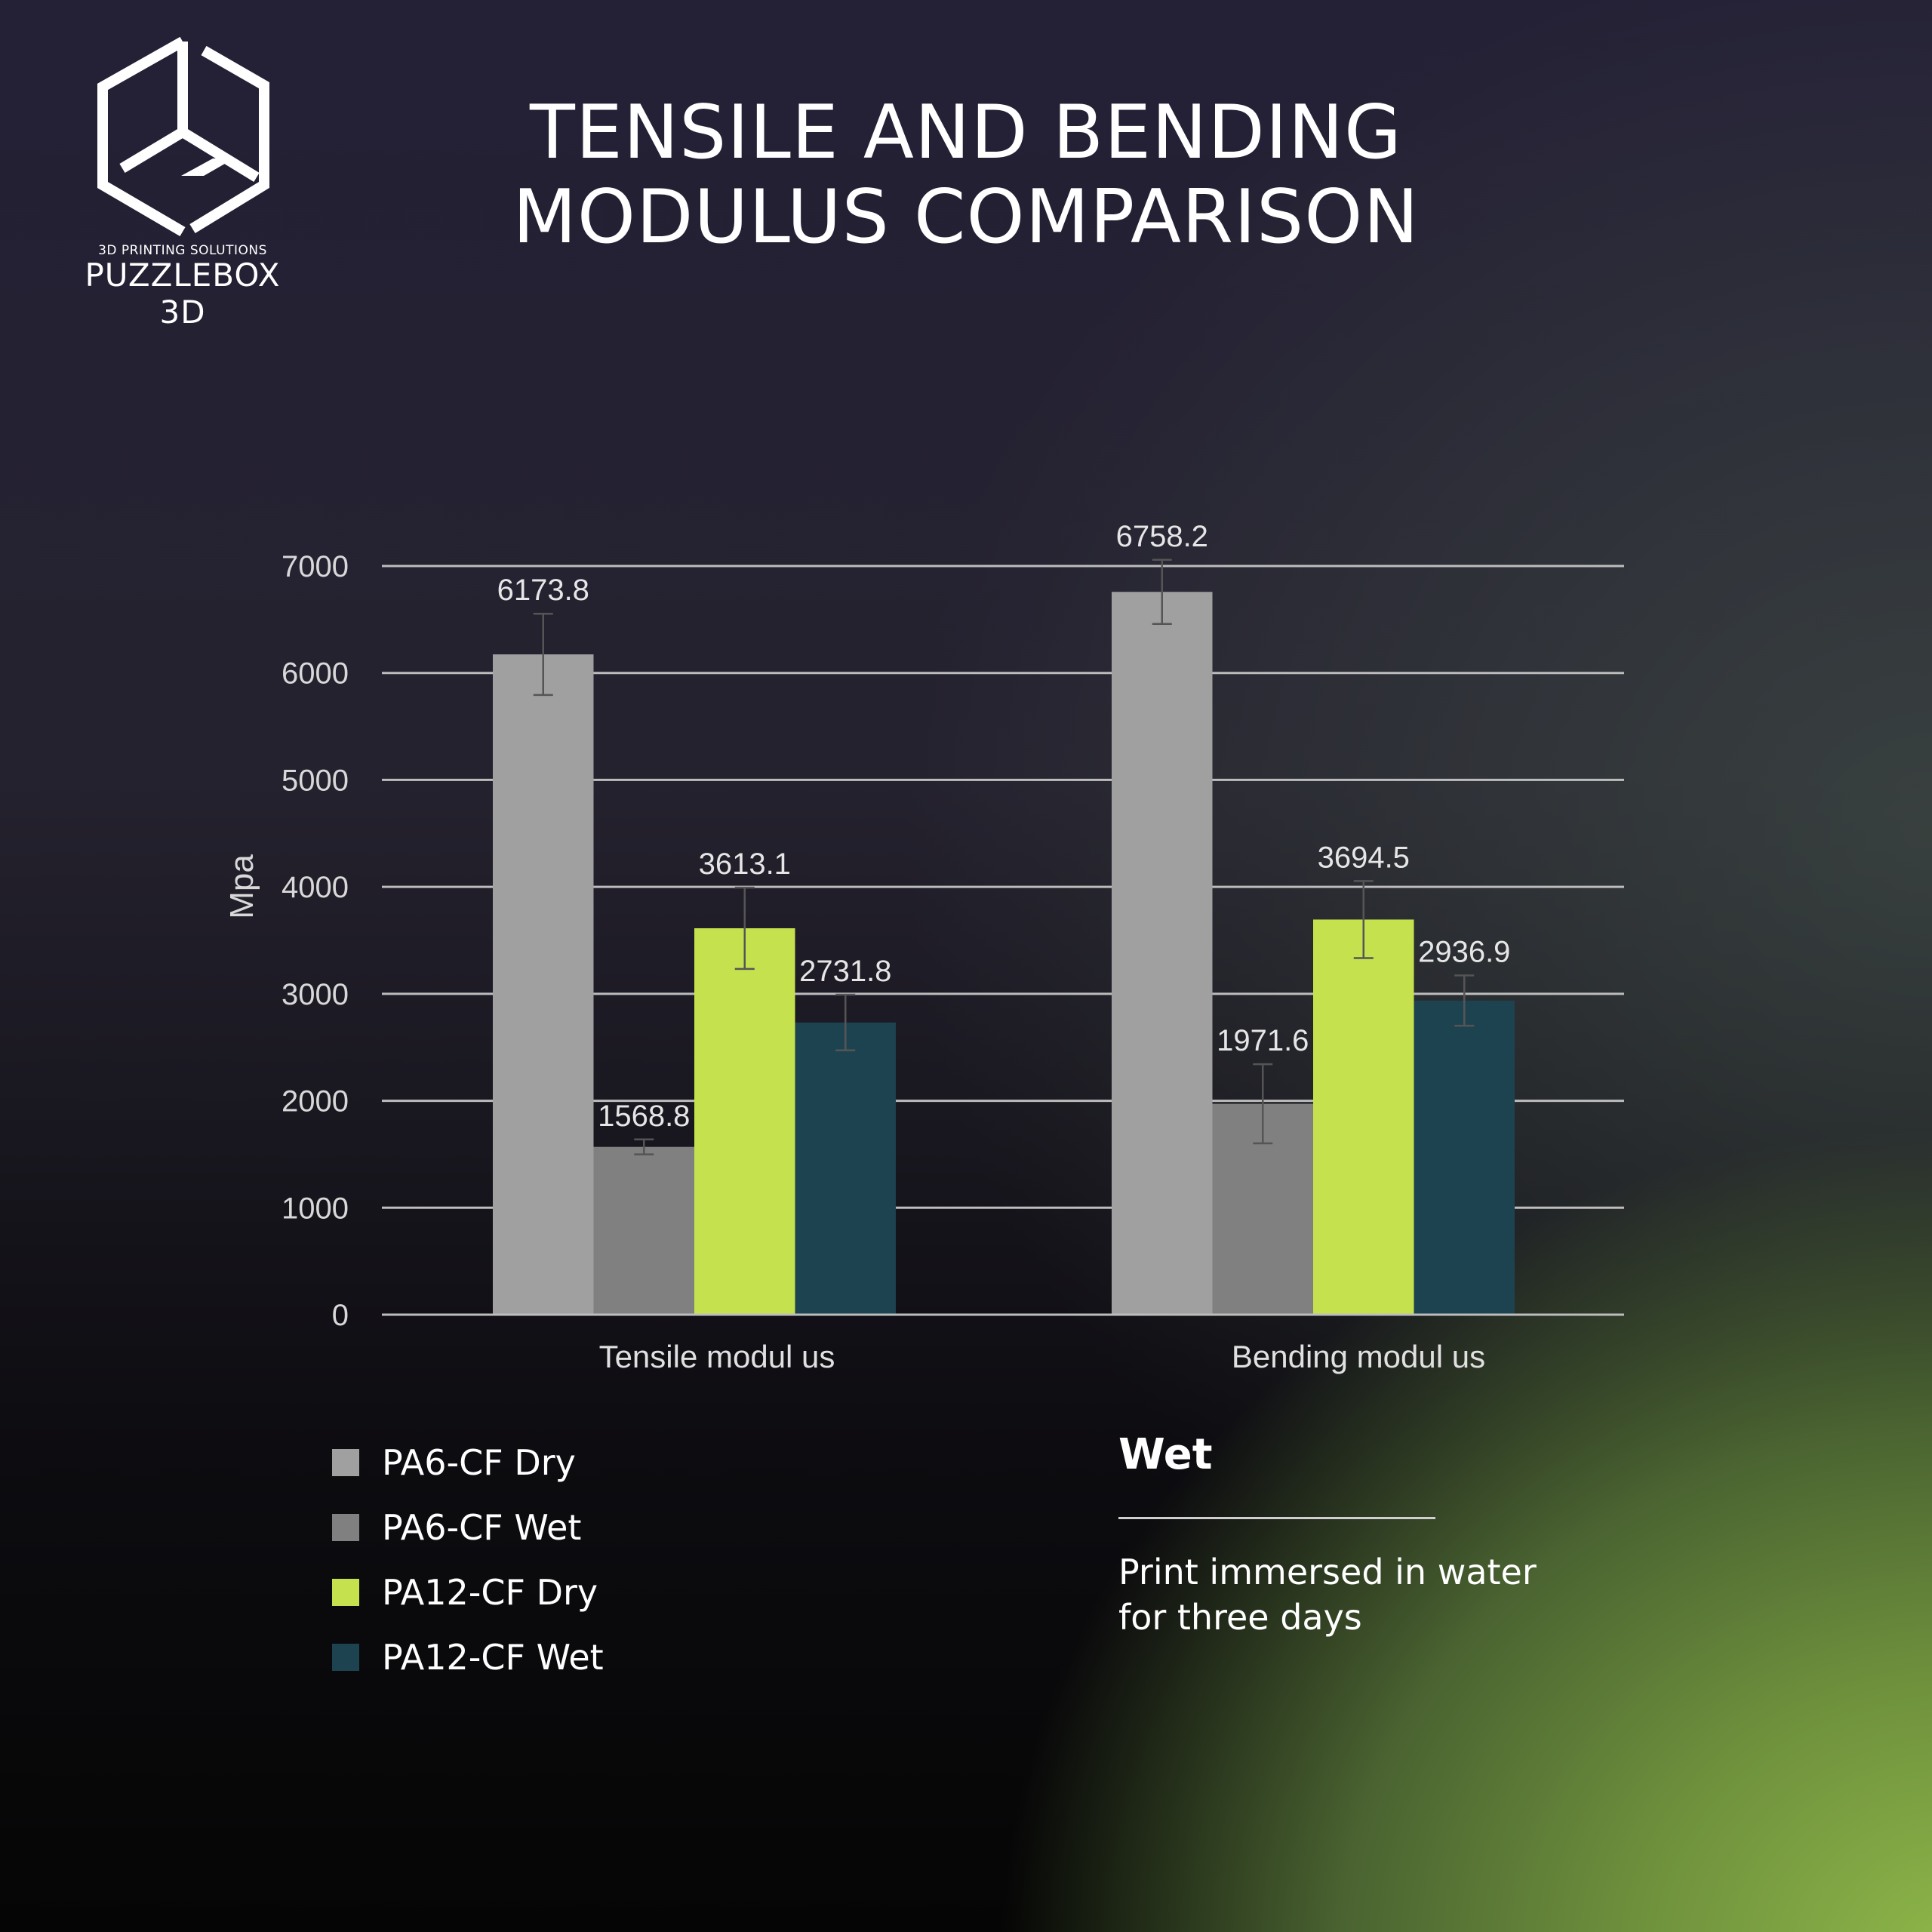 The width and height of the screenshot is (1932, 1932). I want to click on y-tick-label: 3000, so click(315, 994).